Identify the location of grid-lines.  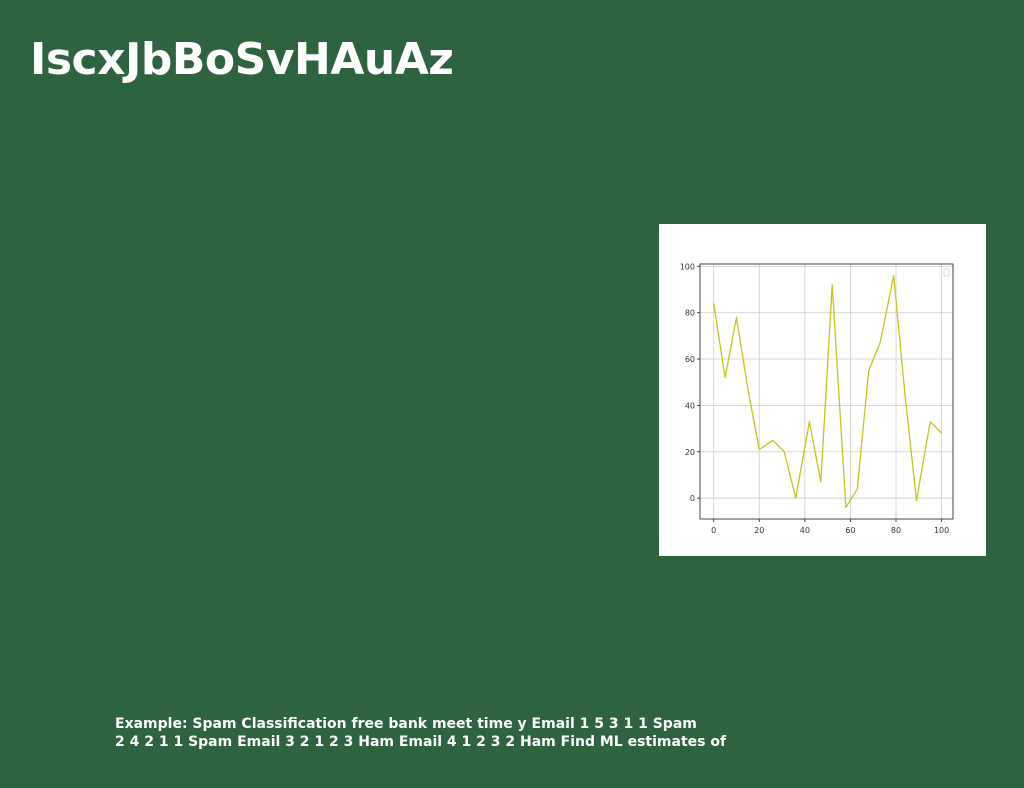
(826, 391).